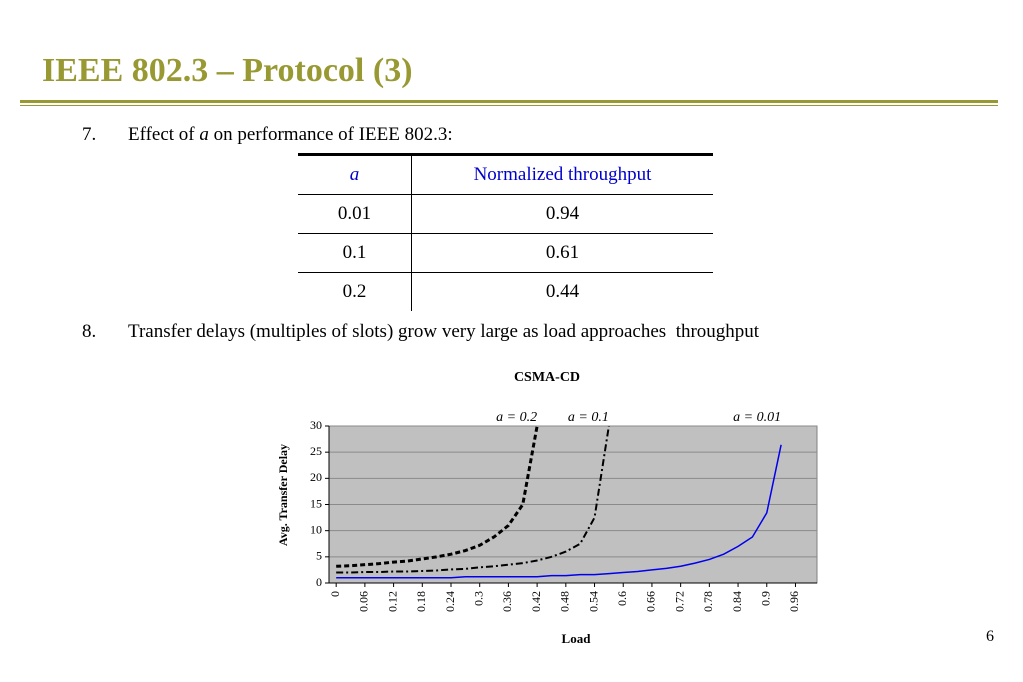 This screenshot has width=1023, height=682. Describe the element at coordinates (507, 601) in the screenshot. I see `x-tick-label: 0.36` at that location.